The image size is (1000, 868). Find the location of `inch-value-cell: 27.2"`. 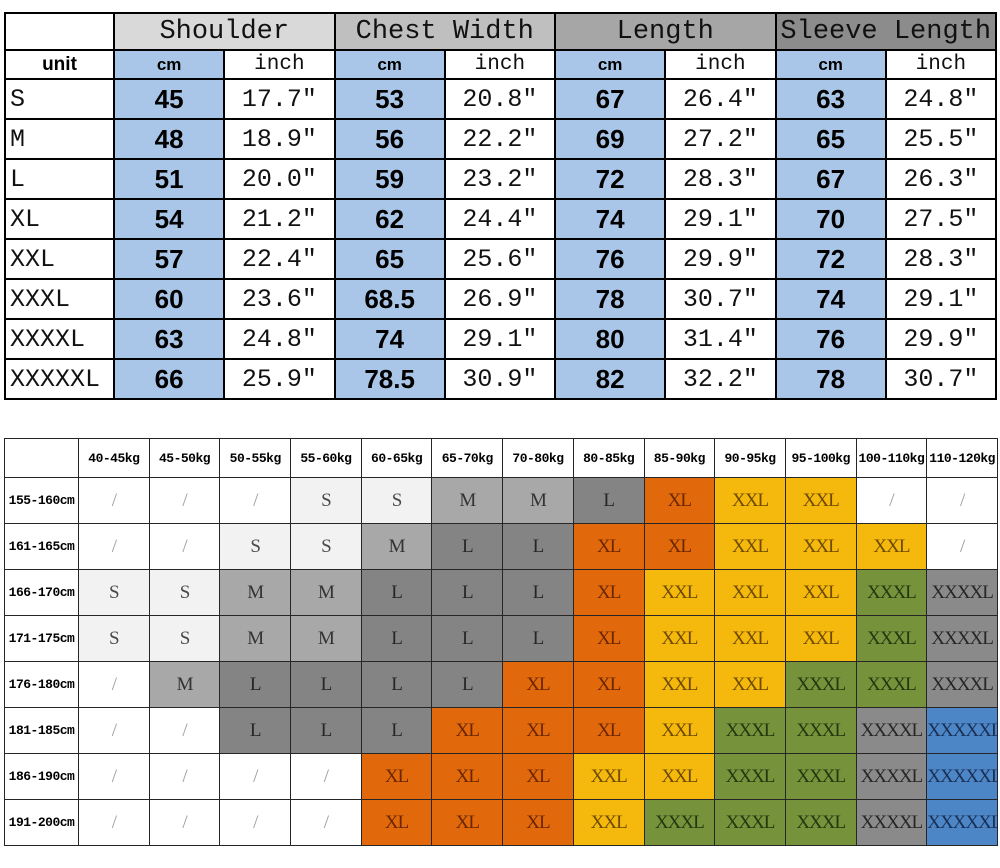

inch-value-cell: 27.2" is located at coordinates (720, 139).